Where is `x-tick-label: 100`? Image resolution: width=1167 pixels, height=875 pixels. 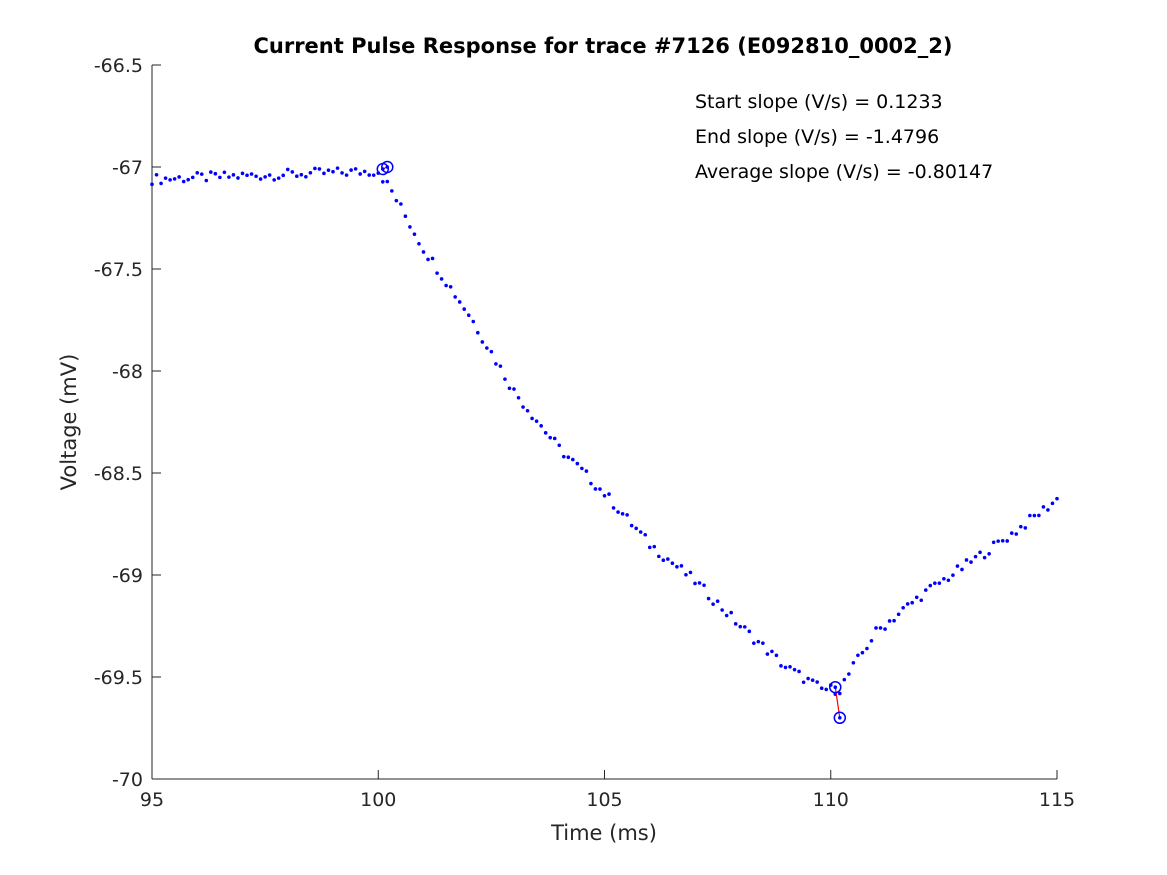
x-tick-label: 100 is located at coordinates (378, 800).